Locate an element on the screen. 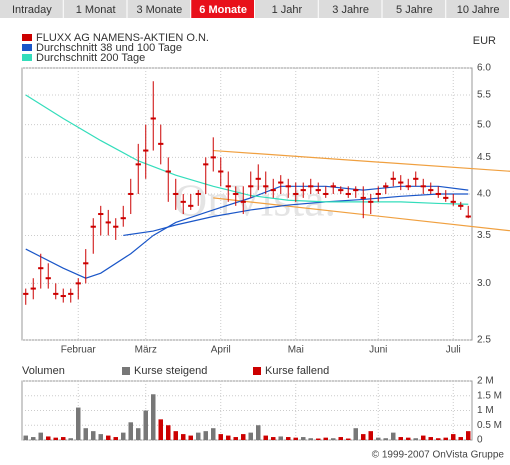  tab-label: 5 Jahre is located at coordinates (414, 10).